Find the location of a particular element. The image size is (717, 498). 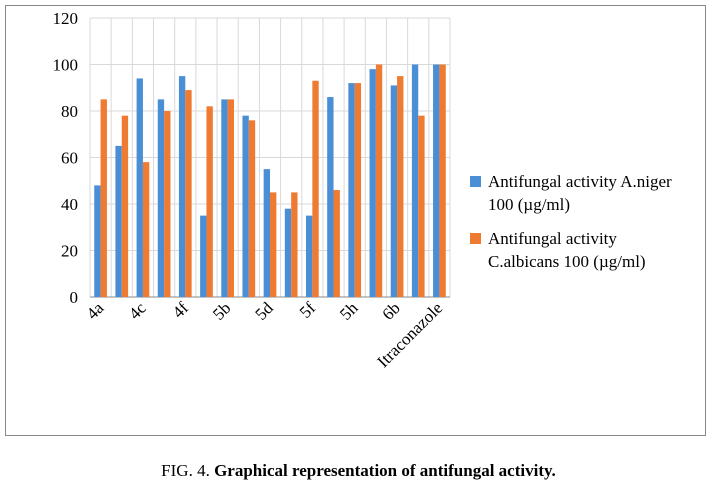

x-tick-label: 4a is located at coordinates (95, 310).